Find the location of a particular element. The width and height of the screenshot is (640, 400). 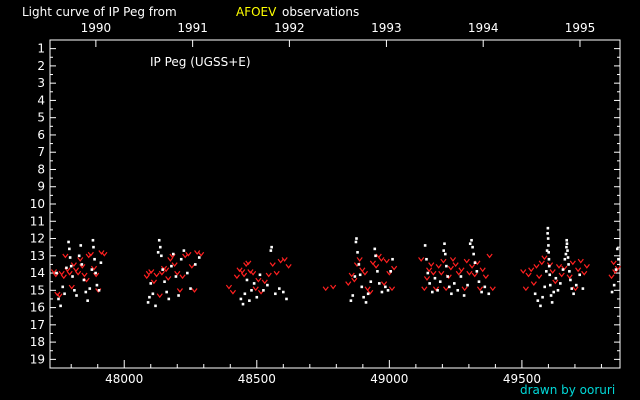

y-tick-label: 5 is located at coordinates (41, 118).